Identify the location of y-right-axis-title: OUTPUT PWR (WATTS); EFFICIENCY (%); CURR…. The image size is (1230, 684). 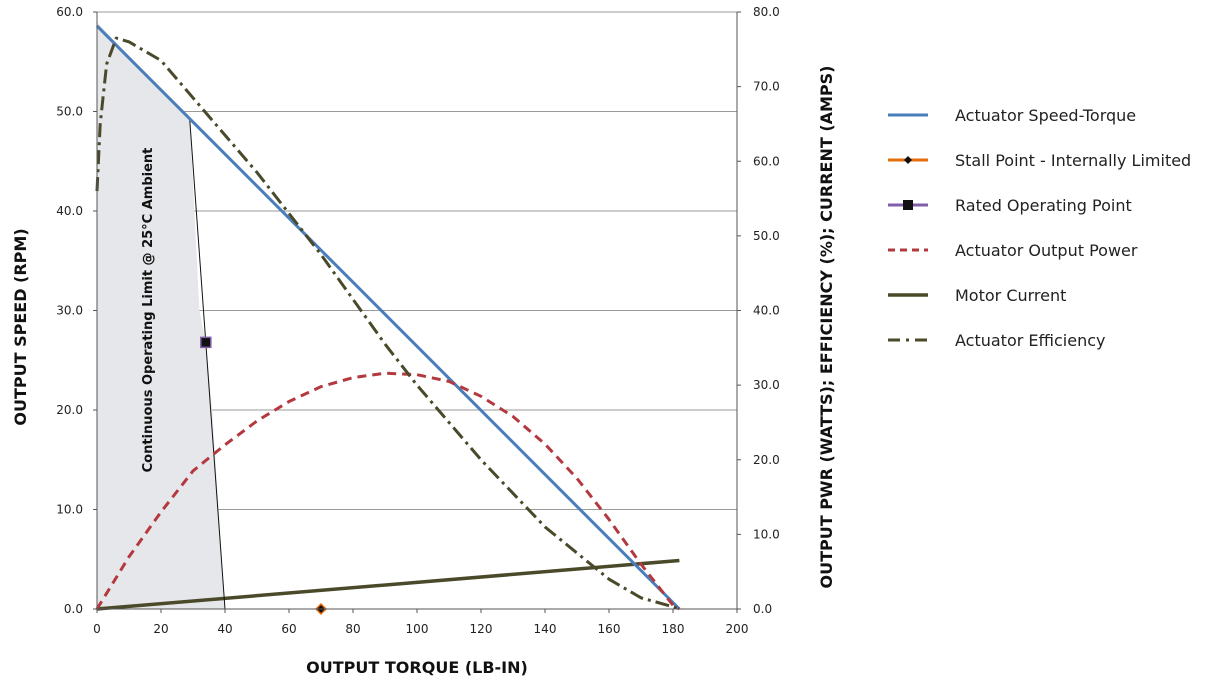
(826, 327).